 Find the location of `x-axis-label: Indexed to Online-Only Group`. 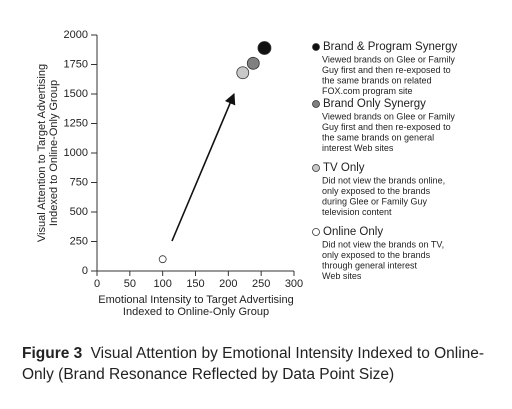

x-axis-label: Indexed to Online-Only Group is located at coordinates (196, 312).